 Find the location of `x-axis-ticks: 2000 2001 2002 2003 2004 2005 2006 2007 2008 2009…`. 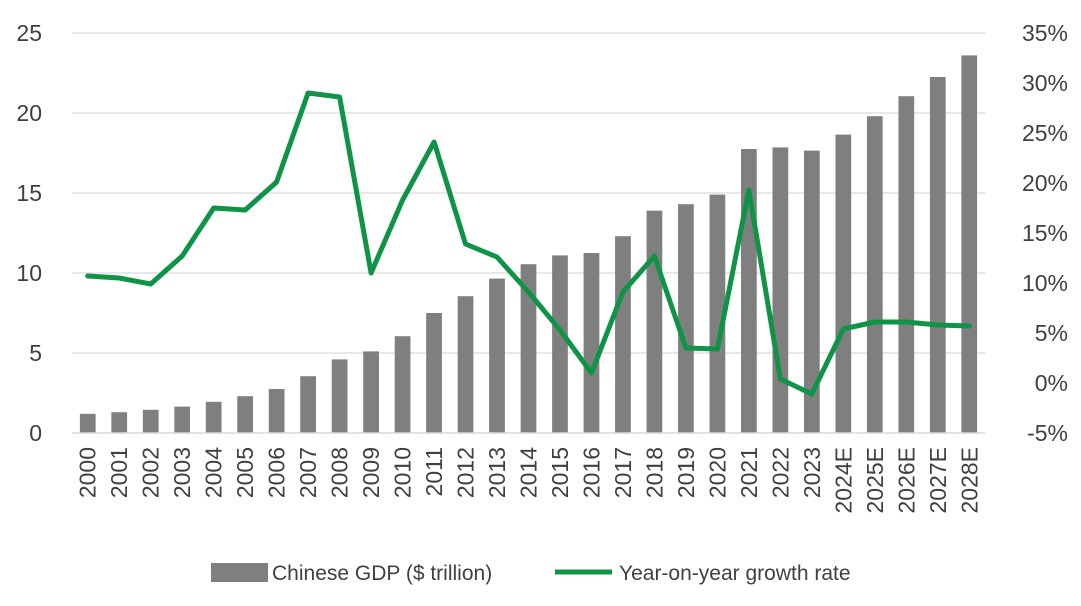

x-axis-ticks: 2000 2001 2002 2003 2004 2005 2006 2007 2008 2009… is located at coordinates (529, 480).